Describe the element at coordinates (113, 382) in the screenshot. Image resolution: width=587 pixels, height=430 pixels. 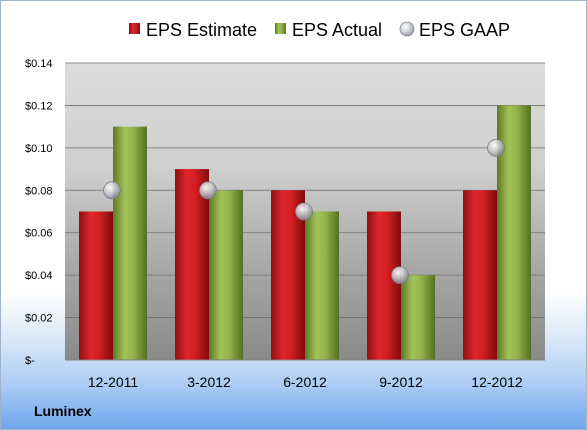
I see `x-tick-label: 12-2011` at that location.